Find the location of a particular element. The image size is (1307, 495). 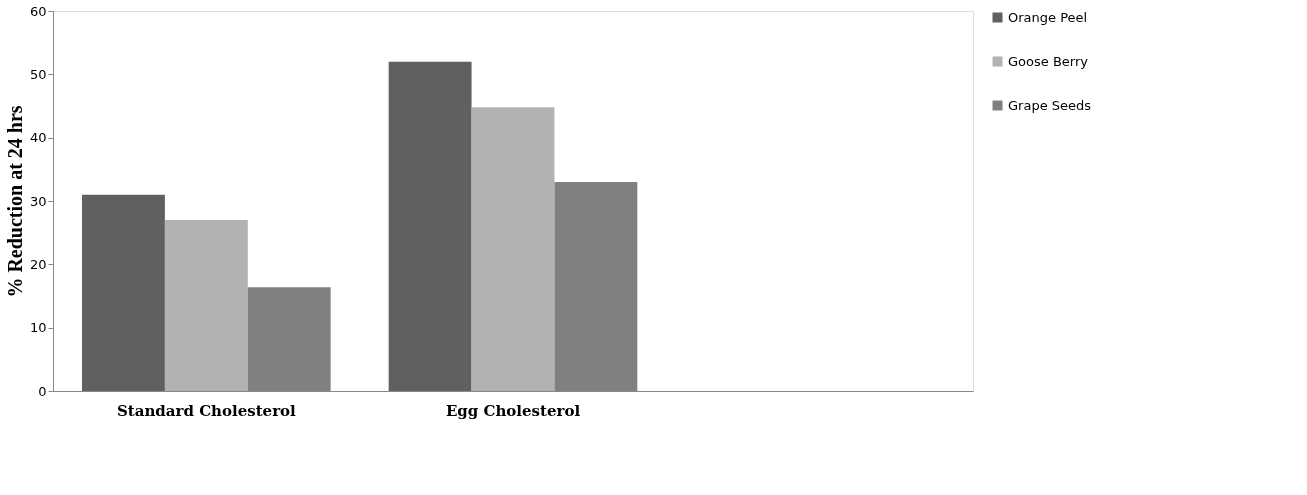

x-tick-label: Egg Cholesterol is located at coordinates (513, 410).